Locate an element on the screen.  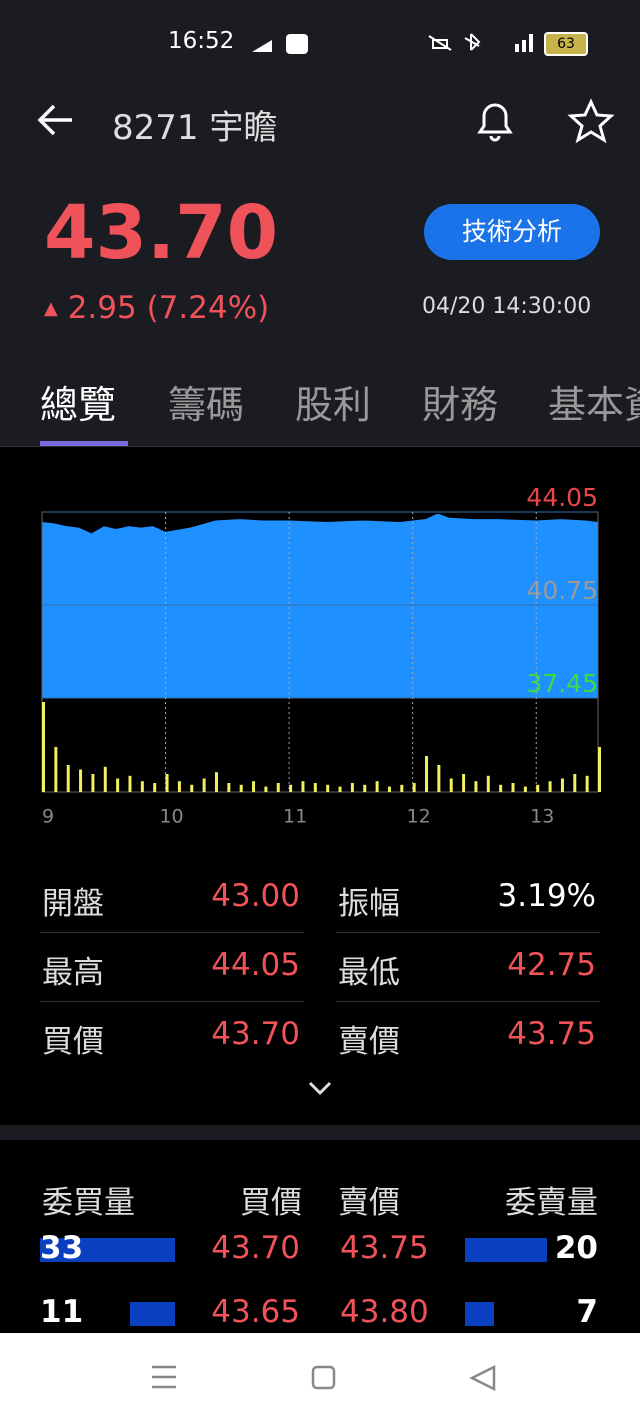
ask-price: 43.80 is located at coordinates (384, 1312).